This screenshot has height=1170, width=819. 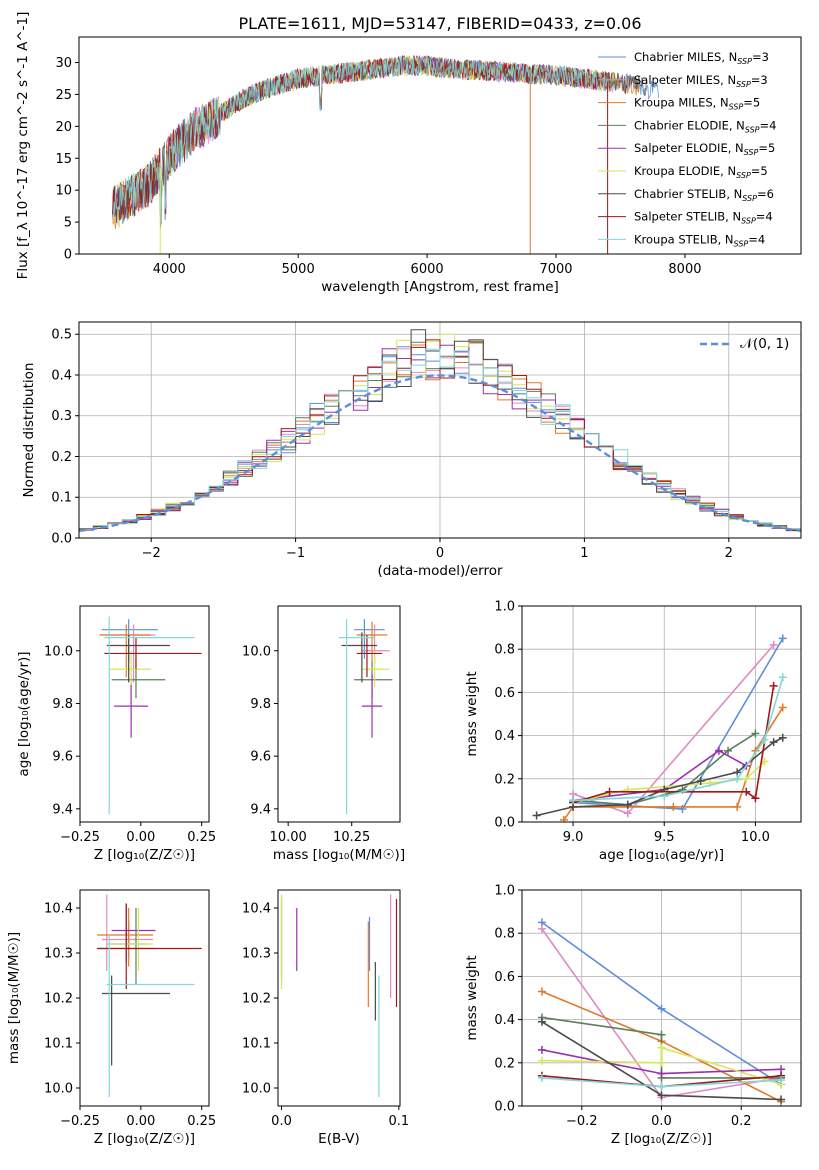 I want to click on x-axis-label: E(B-V), so click(x=339, y=1139).